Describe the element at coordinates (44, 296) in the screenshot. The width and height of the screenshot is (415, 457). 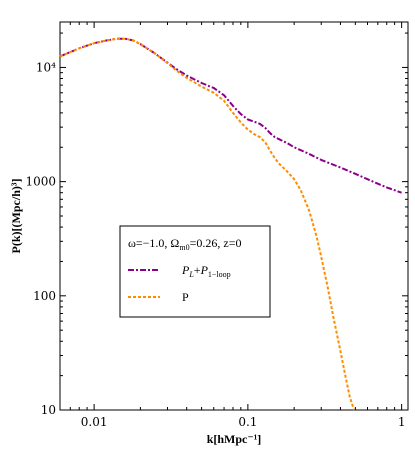
I see `y-tick-label: 100` at that location.